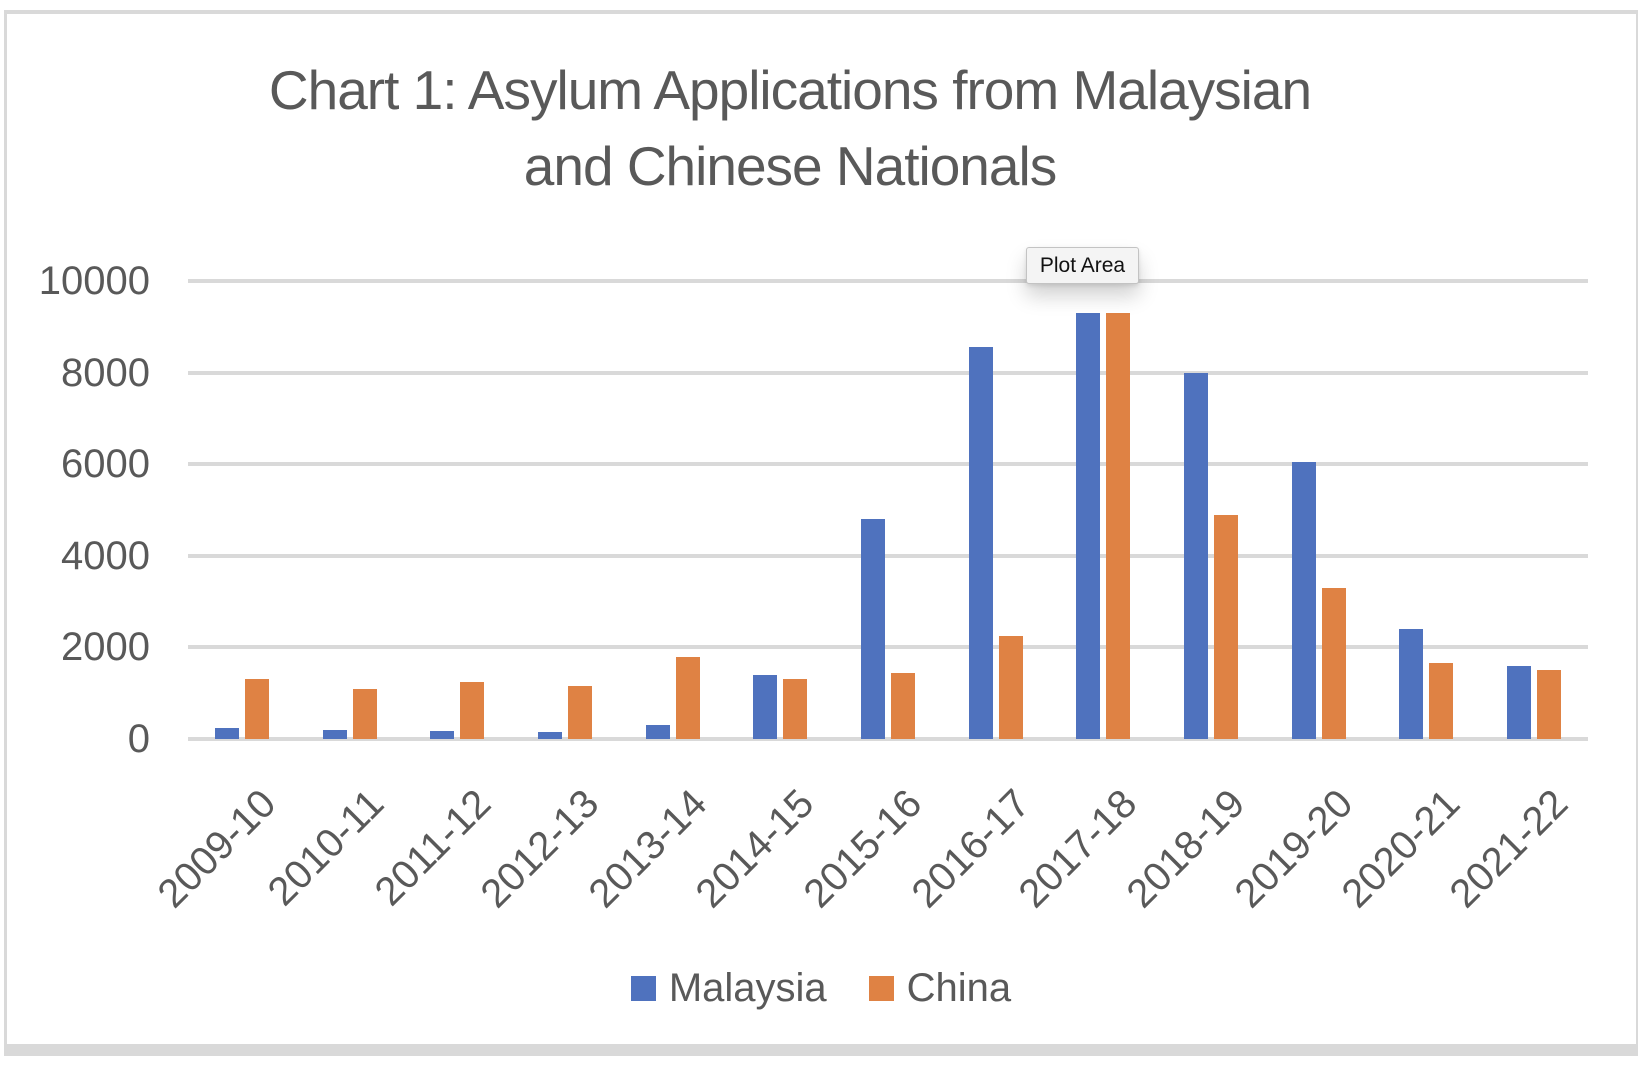  Describe the element at coordinates (643, 988) in the screenshot. I see `legend-swatch-icon-malaysia` at that location.